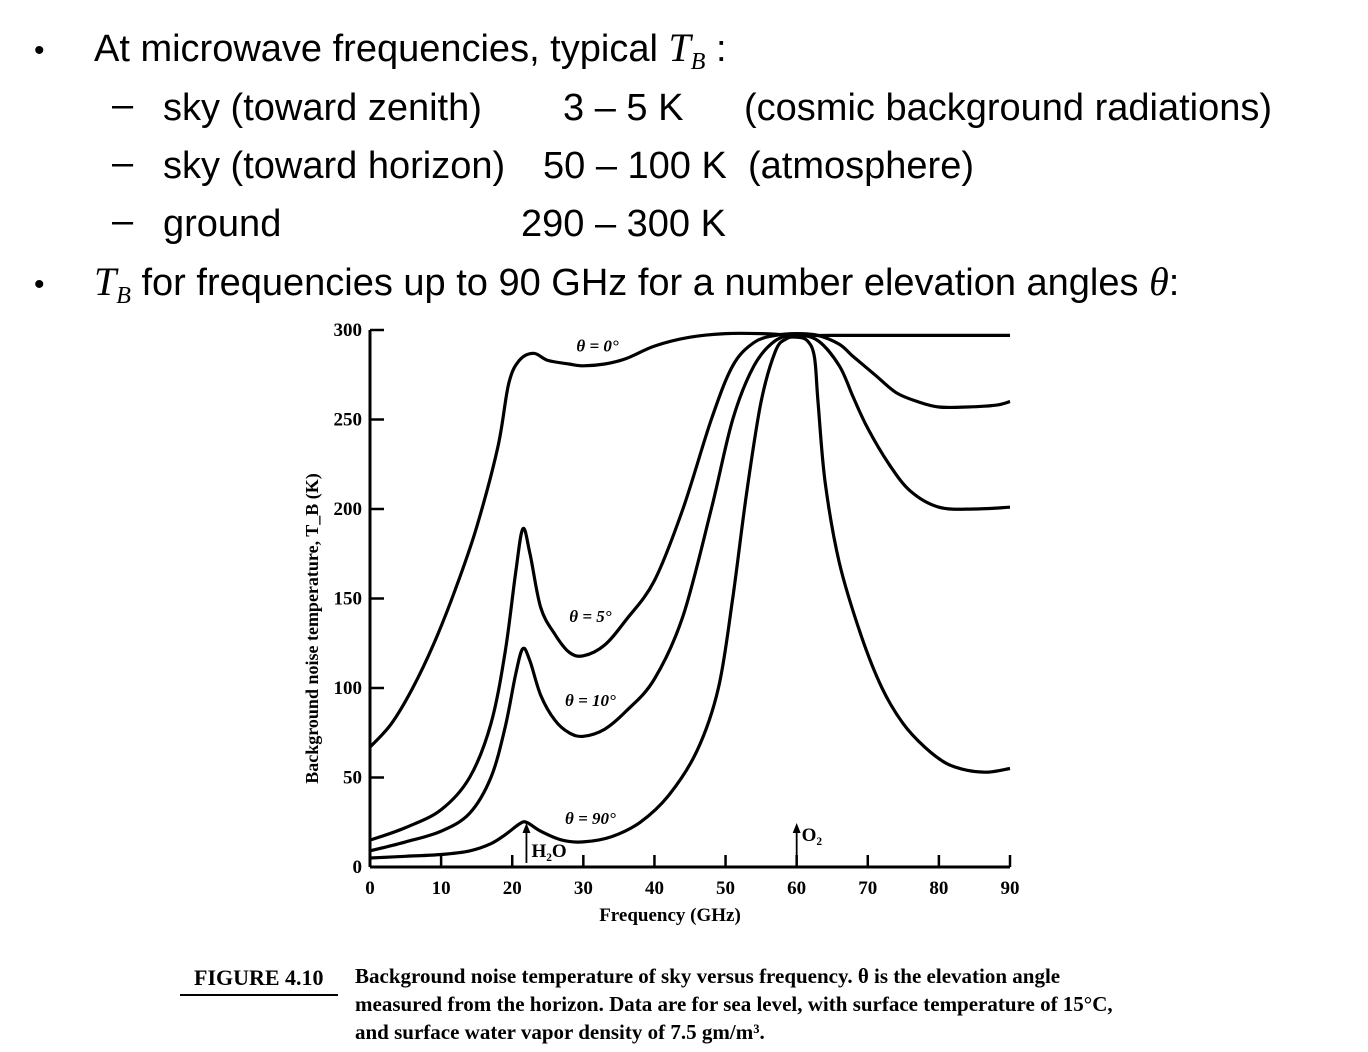  I want to click on series-label-3: θ = 90°, so click(590, 818).